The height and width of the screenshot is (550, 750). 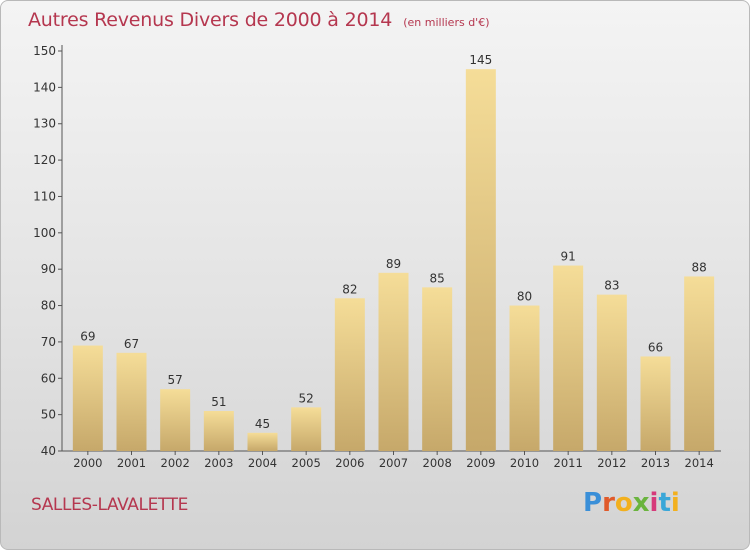 What do you see at coordinates (437, 463) in the screenshot?
I see `x-tick-label: 2008` at bounding box center [437, 463].